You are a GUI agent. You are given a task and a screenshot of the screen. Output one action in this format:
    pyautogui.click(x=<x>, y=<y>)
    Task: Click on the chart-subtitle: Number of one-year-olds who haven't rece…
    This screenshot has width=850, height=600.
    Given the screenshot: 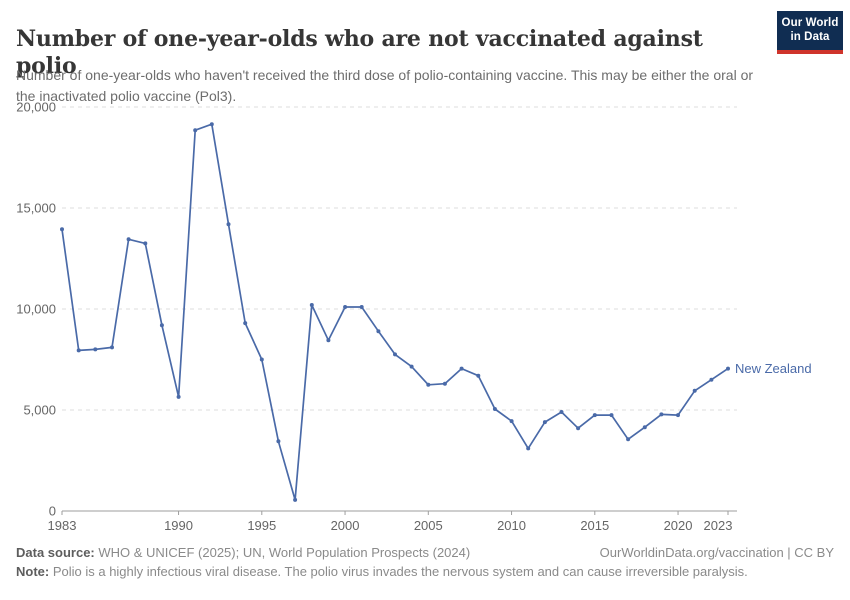 What is the action you would take?
    pyautogui.click(x=385, y=85)
    